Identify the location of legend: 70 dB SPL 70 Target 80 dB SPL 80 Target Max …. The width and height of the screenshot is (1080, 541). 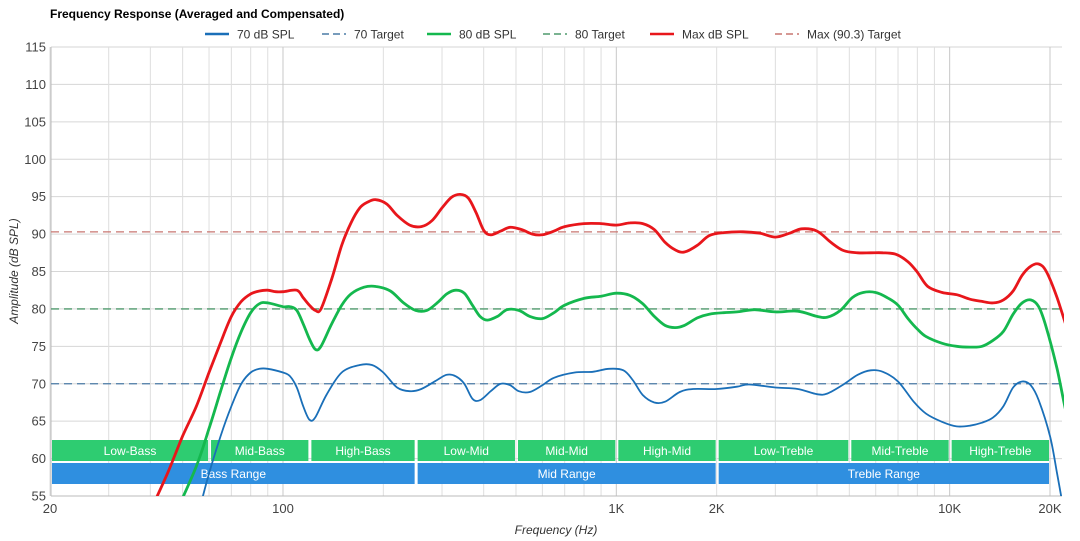
(553, 35).